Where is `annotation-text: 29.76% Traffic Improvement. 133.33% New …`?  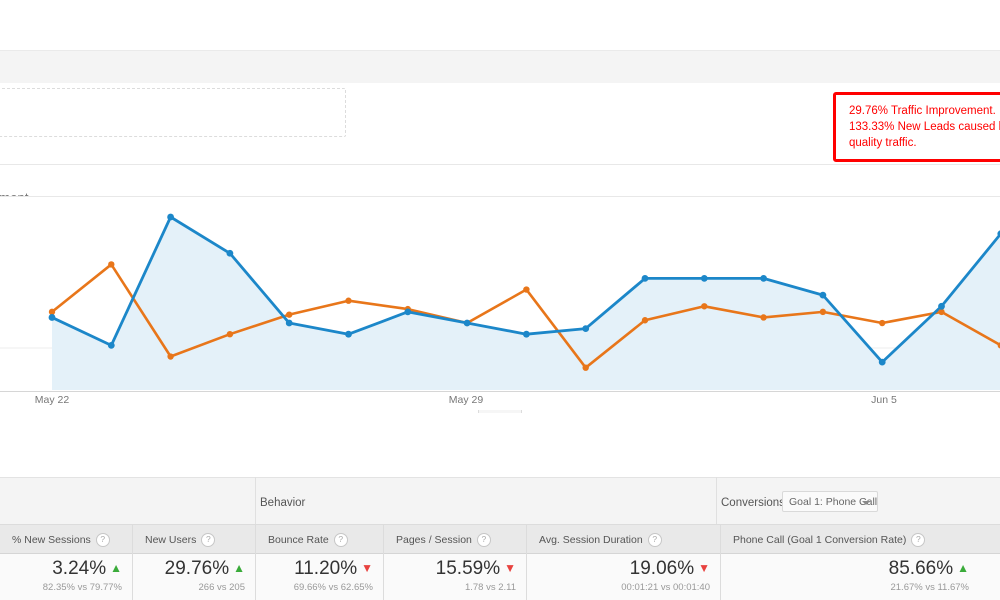
annotation-text: 29.76% Traffic Improvement. 133.33% New … is located at coordinates (924, 127).